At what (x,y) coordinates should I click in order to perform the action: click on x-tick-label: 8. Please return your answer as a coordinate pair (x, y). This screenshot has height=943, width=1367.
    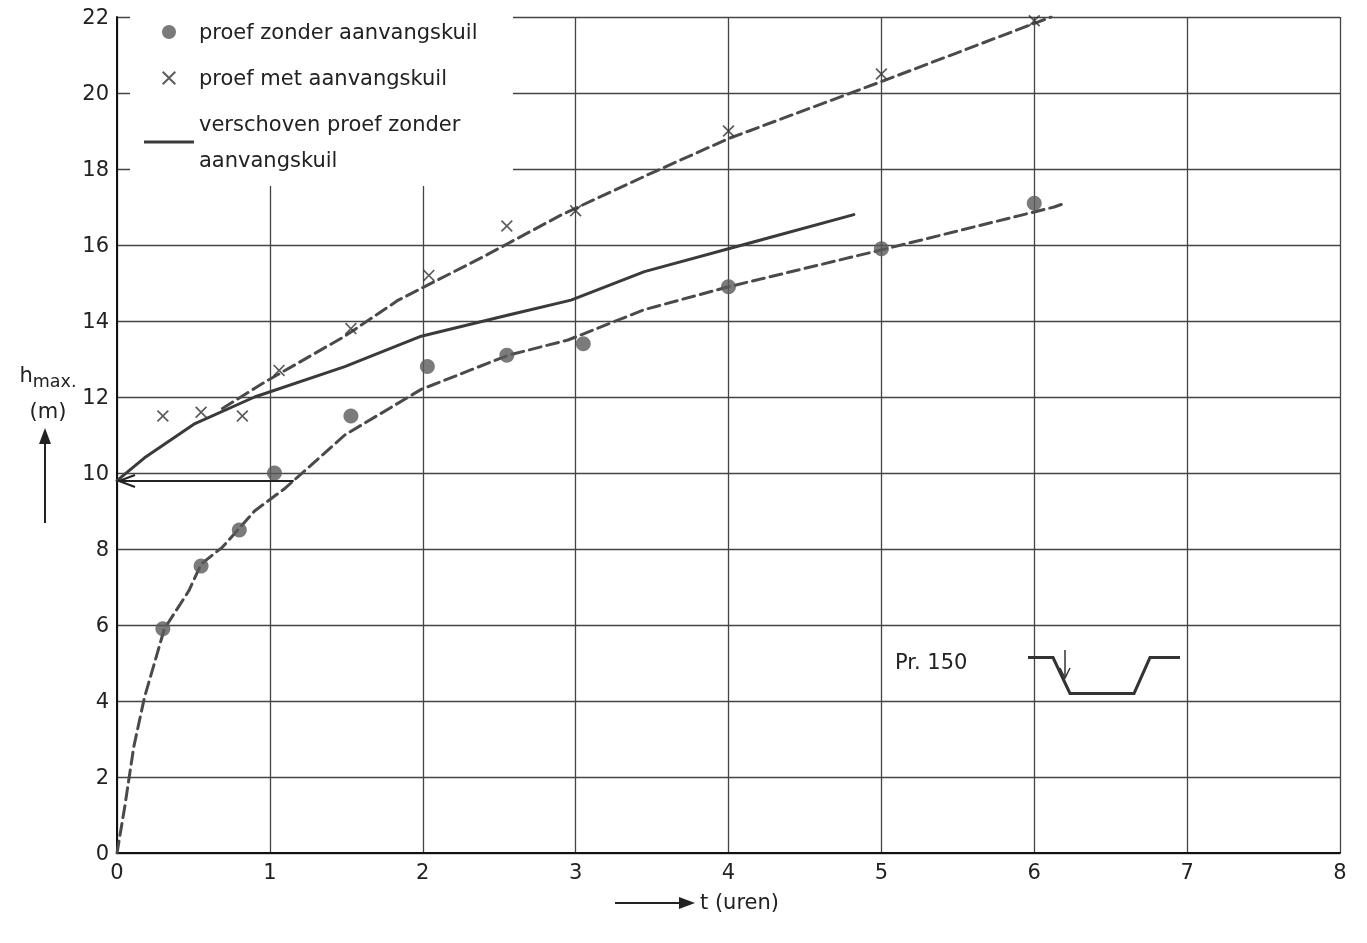
    Looking at the image, I should click on (1340, 871).